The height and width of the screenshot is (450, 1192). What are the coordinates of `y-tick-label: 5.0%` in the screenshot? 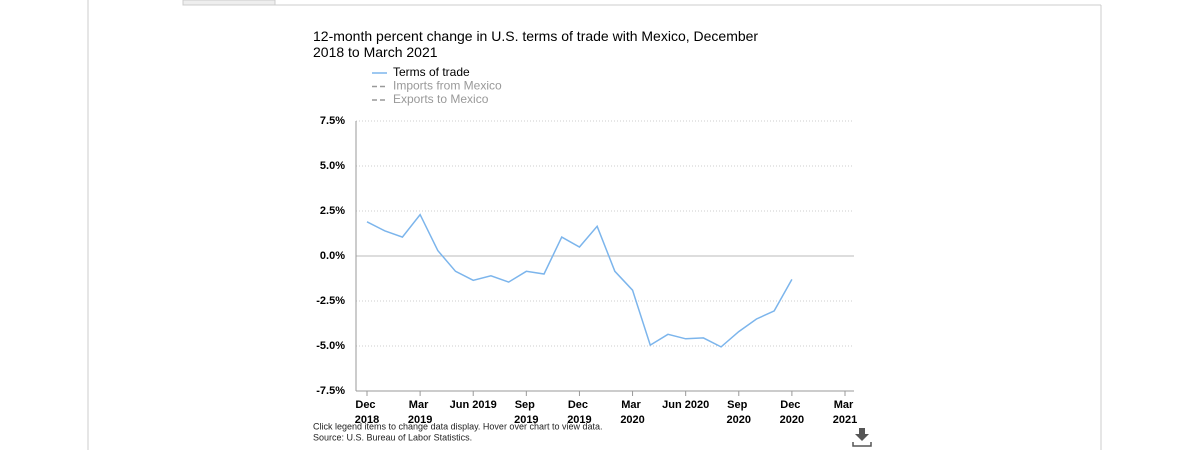 It's located at (332, 166).